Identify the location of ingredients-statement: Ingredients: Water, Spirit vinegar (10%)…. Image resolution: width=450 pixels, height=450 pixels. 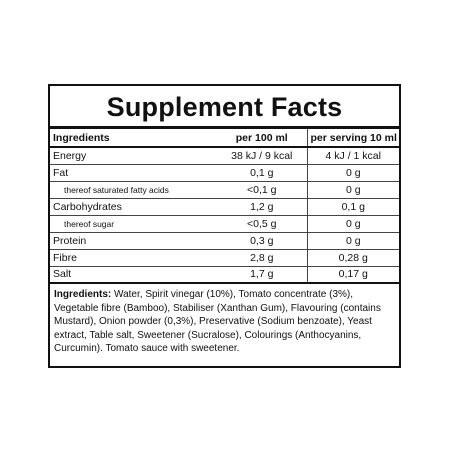
(224, 320).